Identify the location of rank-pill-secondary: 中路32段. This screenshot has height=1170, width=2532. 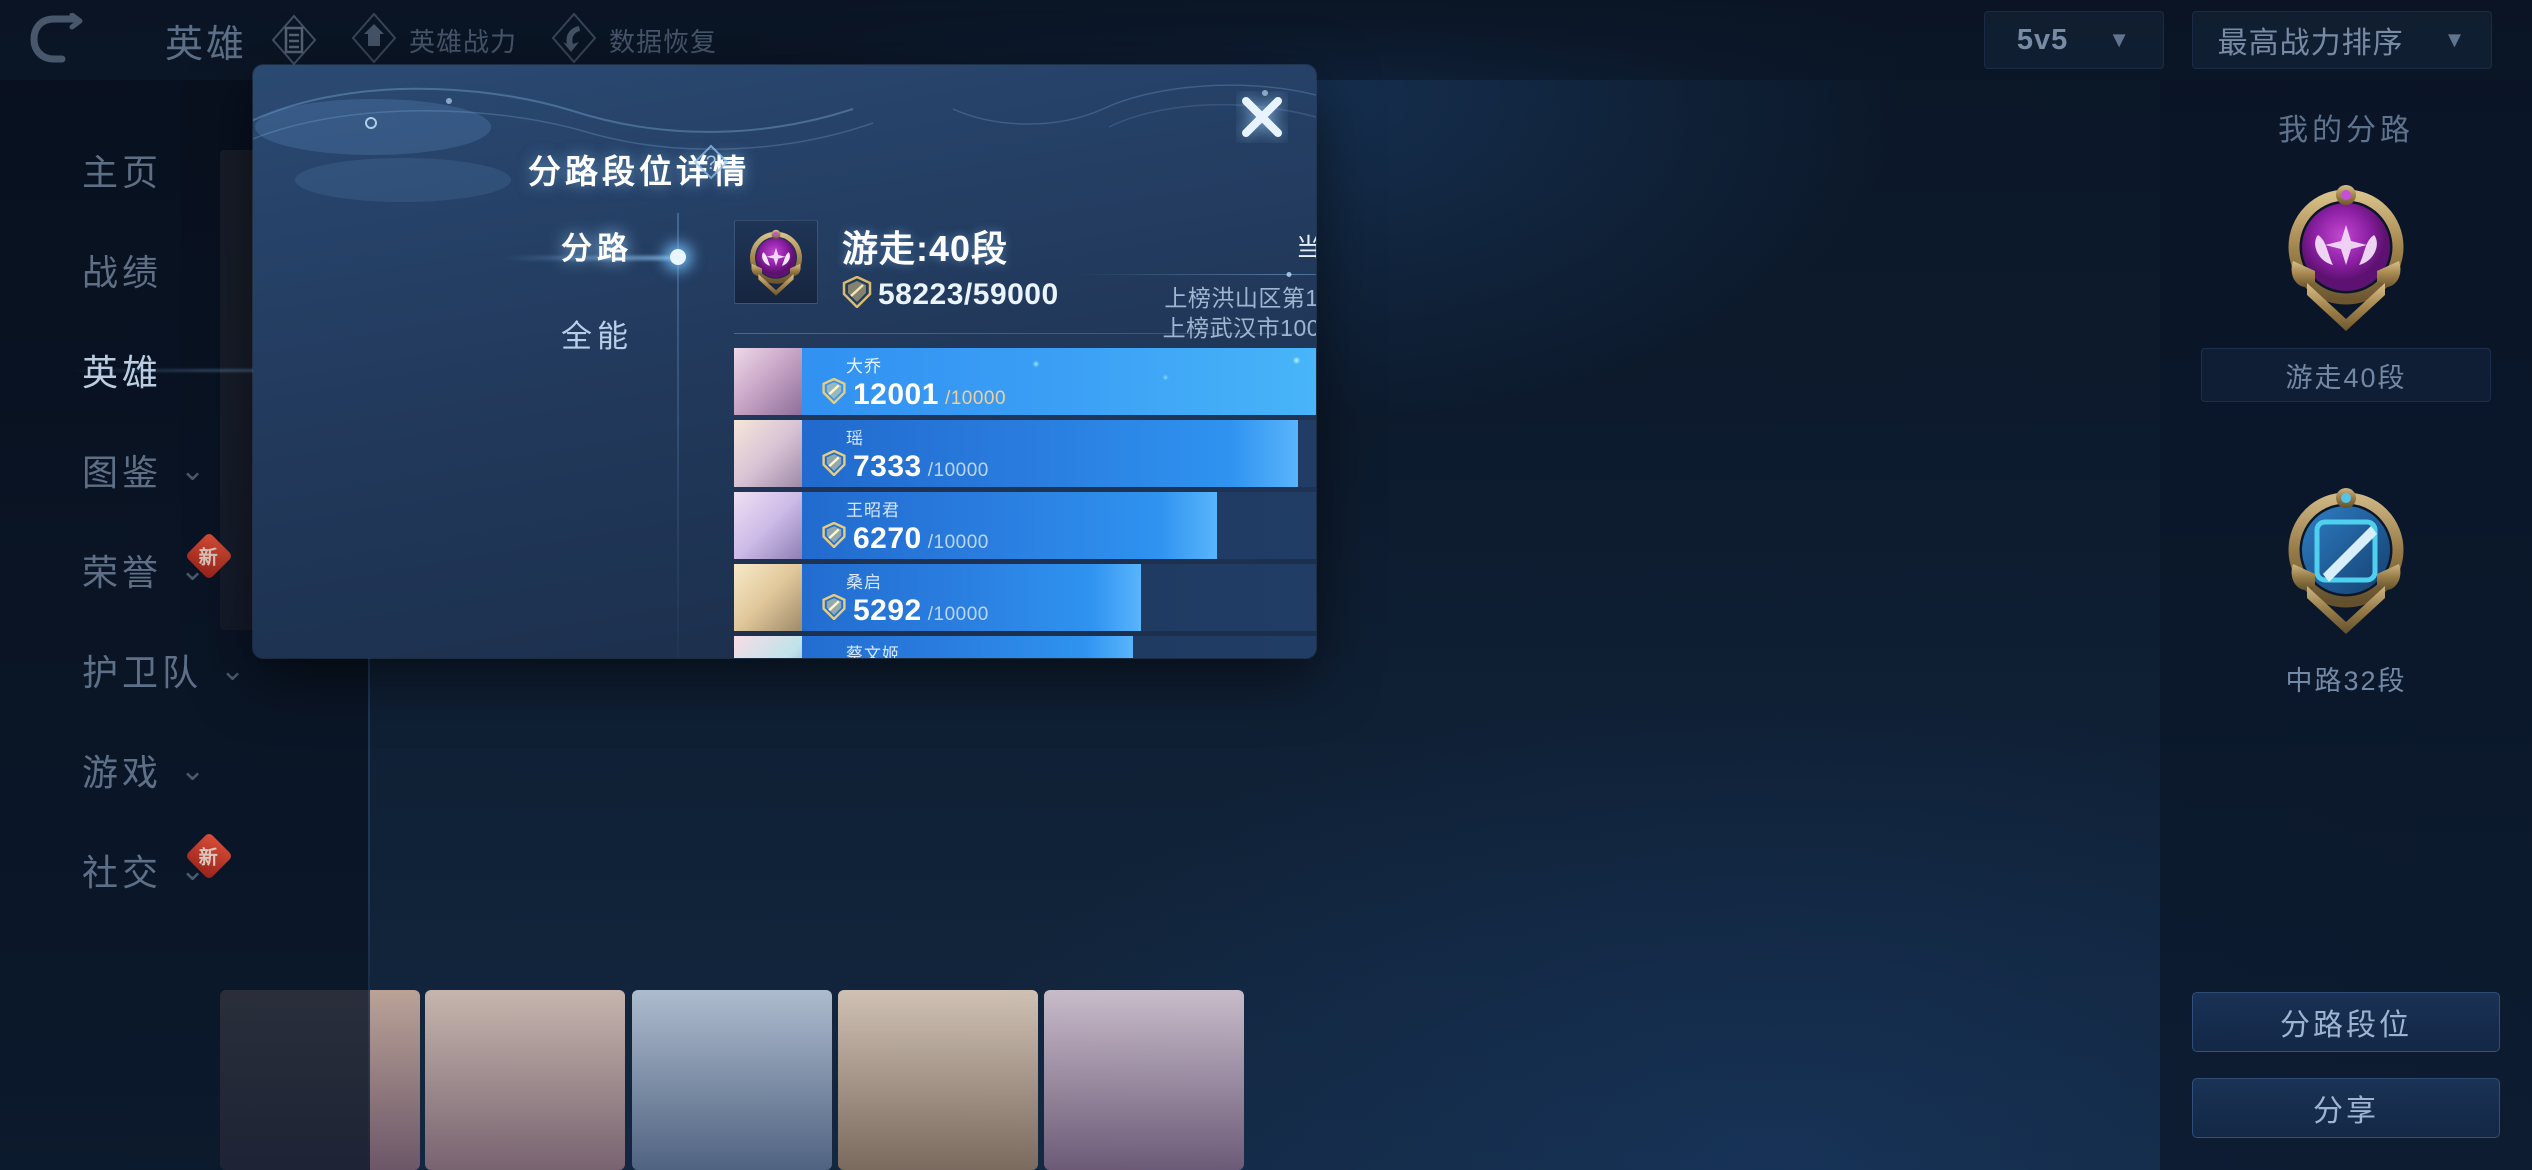
(2346, 680).